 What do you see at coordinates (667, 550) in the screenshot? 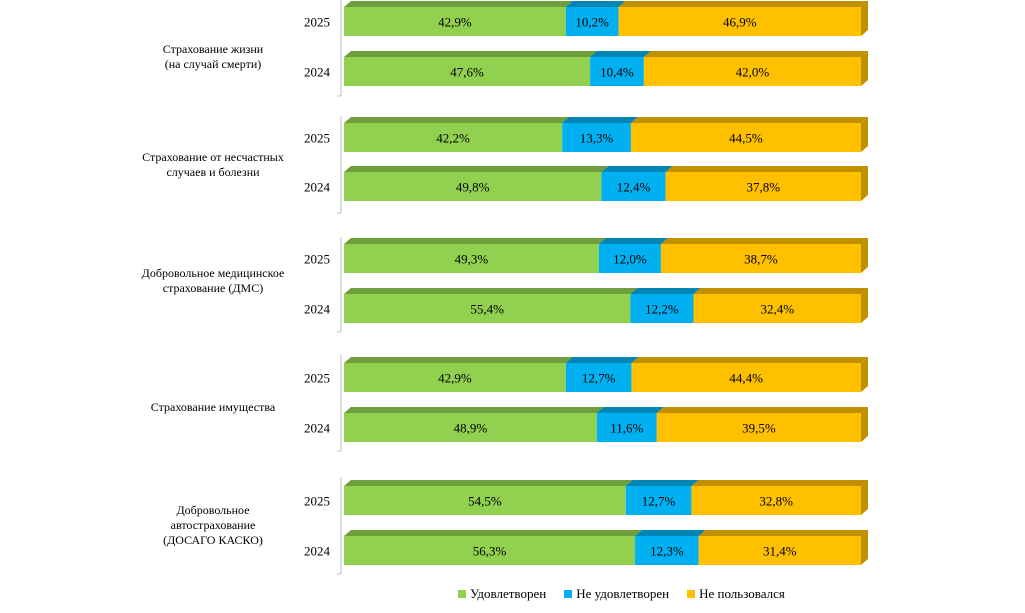
I see `bar-4-2024-not-satisfied` at bounding box center [667, 550].